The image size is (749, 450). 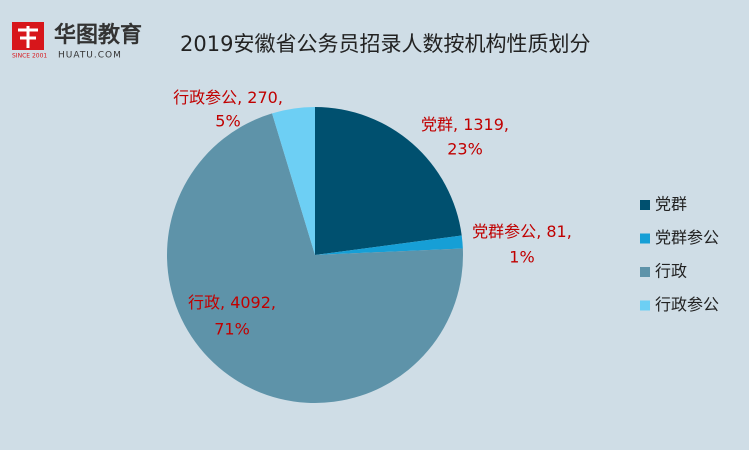 I want to click on label-value: 81, so click(x=556, y=231).